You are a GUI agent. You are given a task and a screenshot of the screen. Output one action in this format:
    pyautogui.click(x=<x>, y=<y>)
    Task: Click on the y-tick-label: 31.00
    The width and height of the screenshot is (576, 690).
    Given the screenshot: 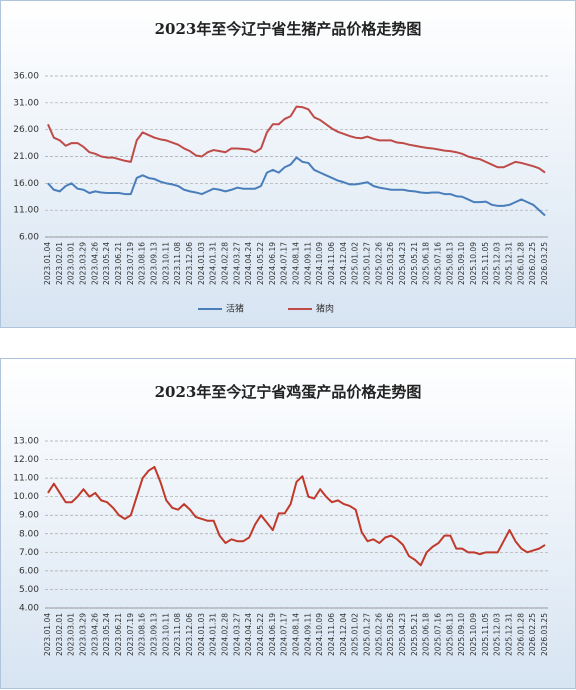 What is the action you would take?
    pyautogui.click(x=26, y=103)
    